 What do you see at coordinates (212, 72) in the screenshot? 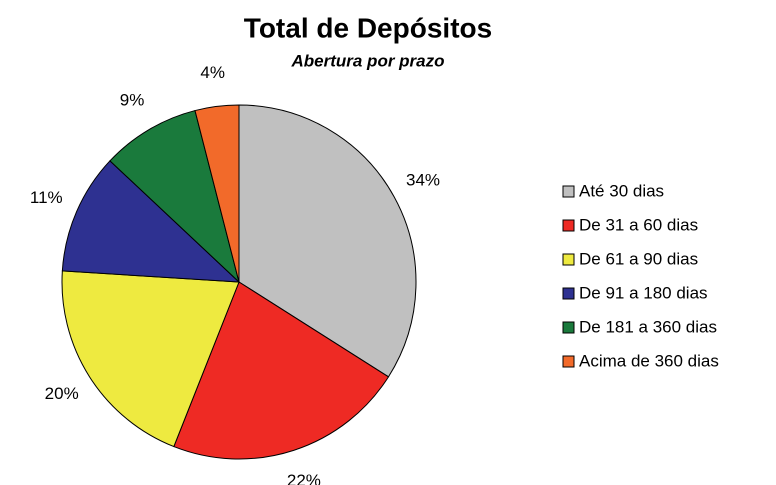
I see `data-label: 4%` at bounding box center [212, 72].